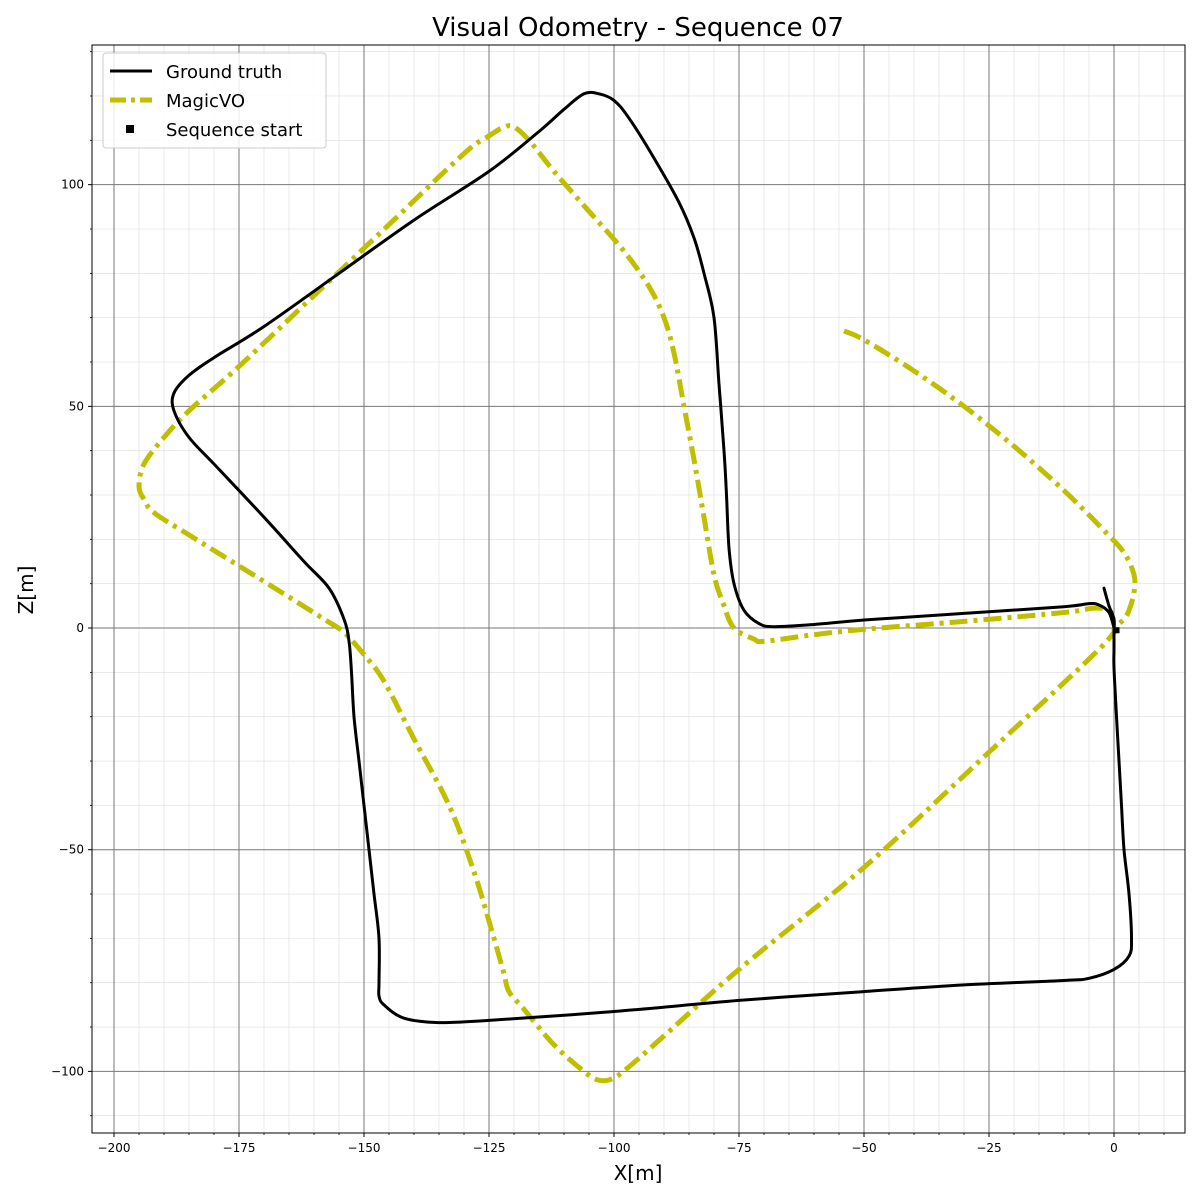 This screenshot has height=1200, width=1200. I want to click on x-tick-label: −150, so click(364, 1148).